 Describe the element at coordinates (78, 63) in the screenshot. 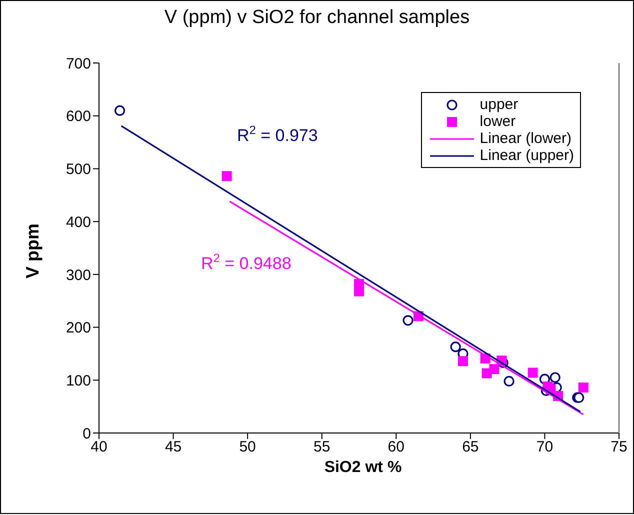

I see `y-tick-label: 700` at that location.